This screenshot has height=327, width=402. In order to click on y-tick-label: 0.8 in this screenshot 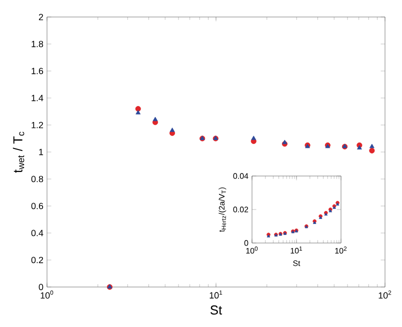, I will do `click(37, 179)`.